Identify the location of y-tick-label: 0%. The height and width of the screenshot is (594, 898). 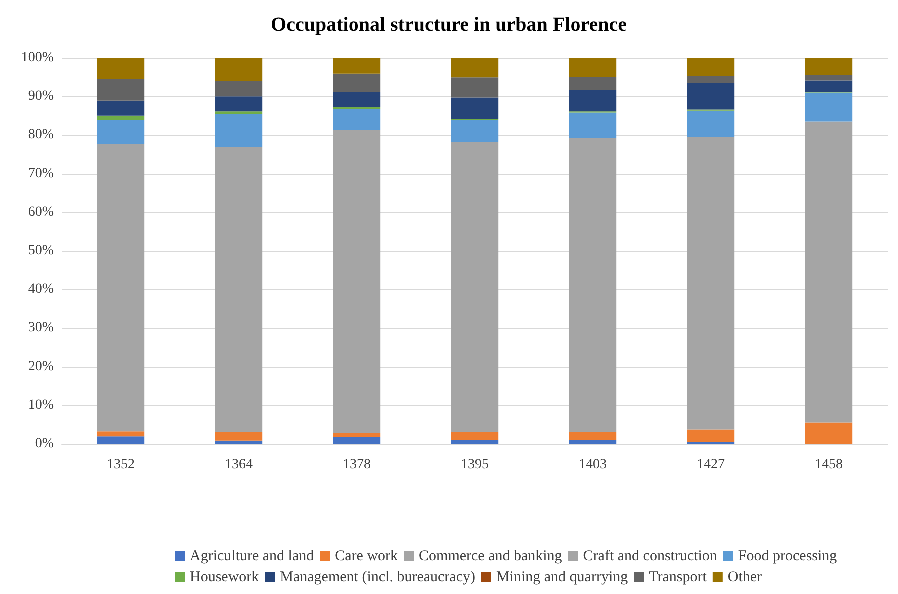
(44, 444).